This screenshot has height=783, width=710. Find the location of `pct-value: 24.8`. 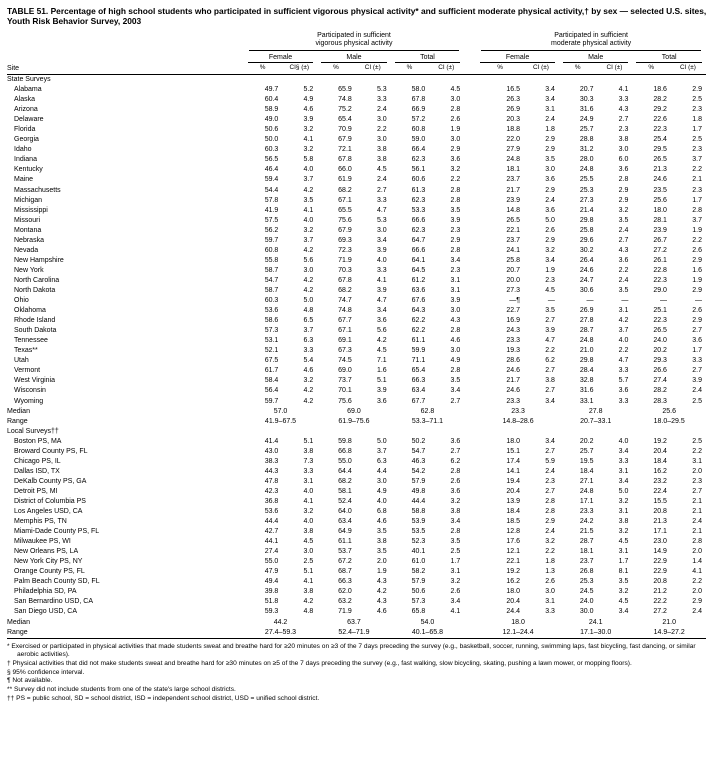

pct-value: 24.8 is located at coordinates (586, 341).